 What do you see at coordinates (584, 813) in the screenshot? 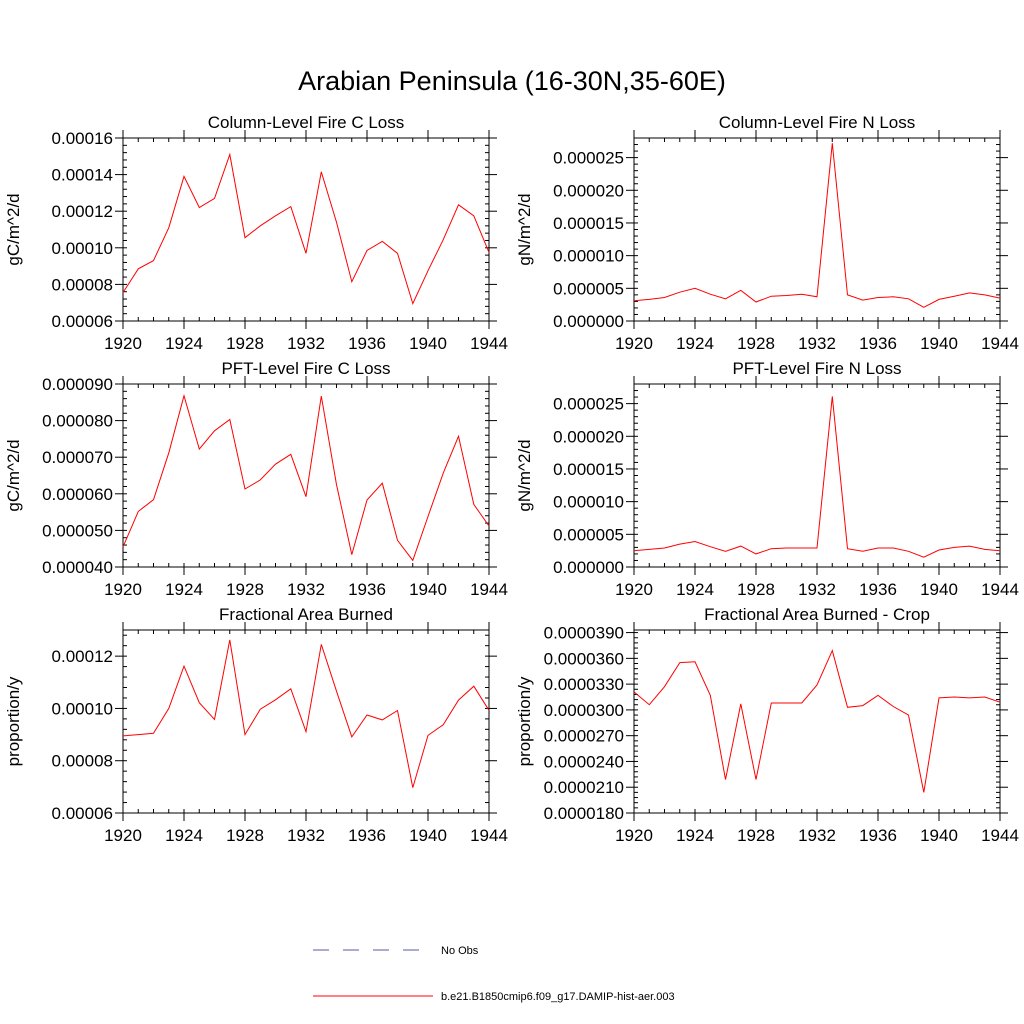
I see `y-tick-label: 0.0000180` at bounding box center [584, 813].